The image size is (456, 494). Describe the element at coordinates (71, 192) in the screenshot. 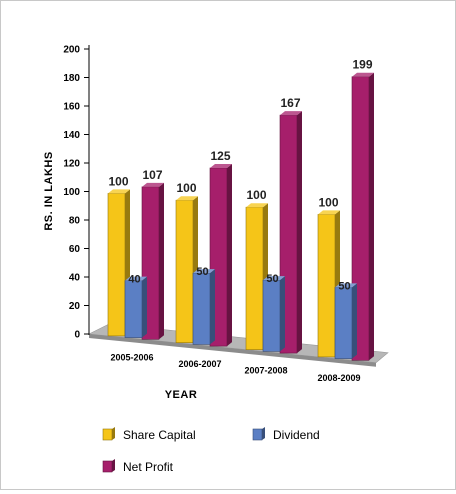

I see `y-tick-label: 100` at that location.